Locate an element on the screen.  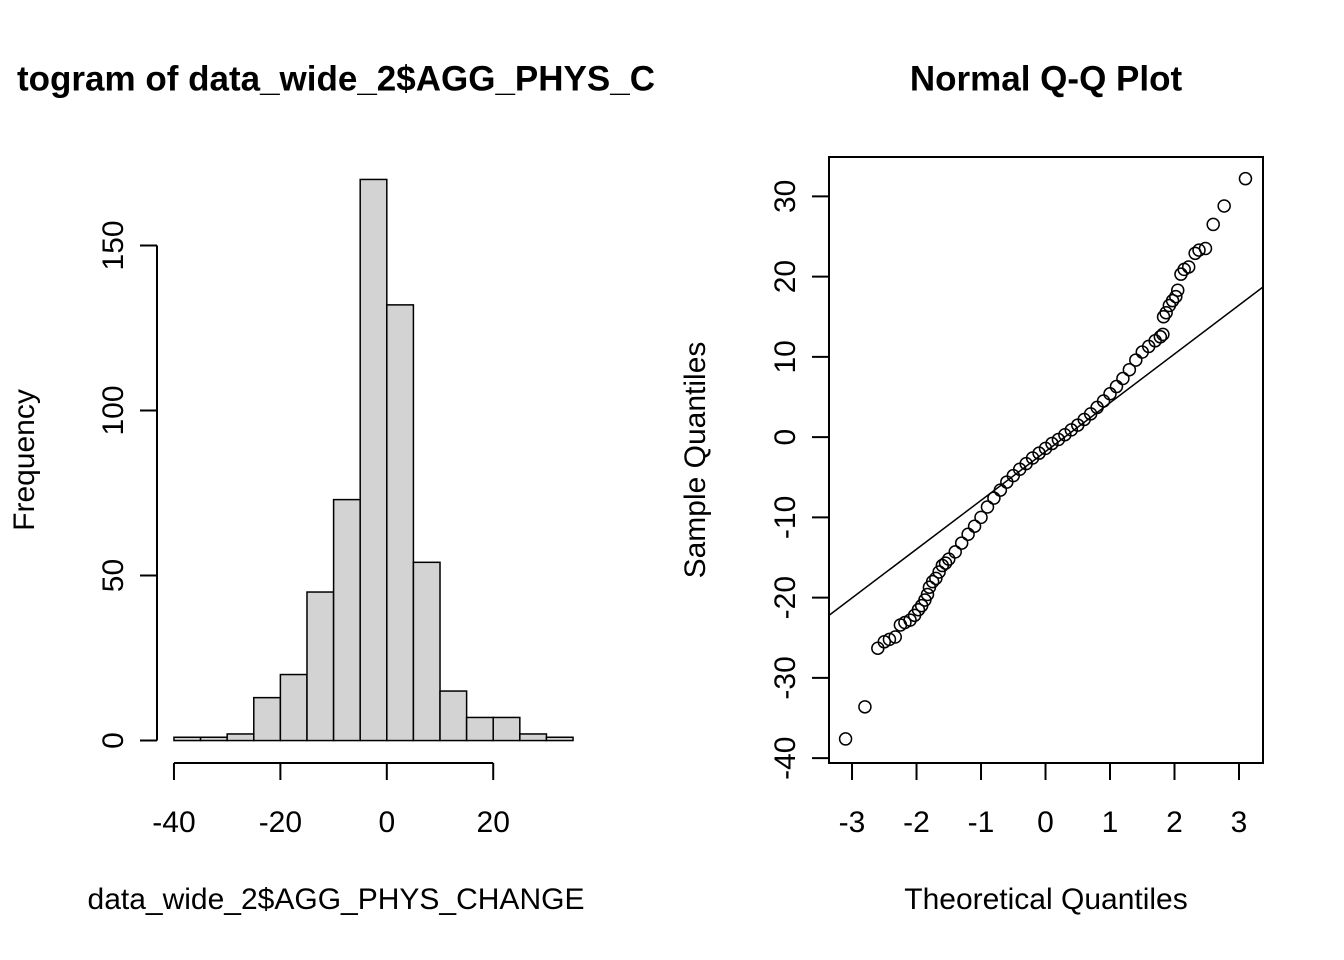
x-tick-label: 20 is located at coordinates (493, 822).